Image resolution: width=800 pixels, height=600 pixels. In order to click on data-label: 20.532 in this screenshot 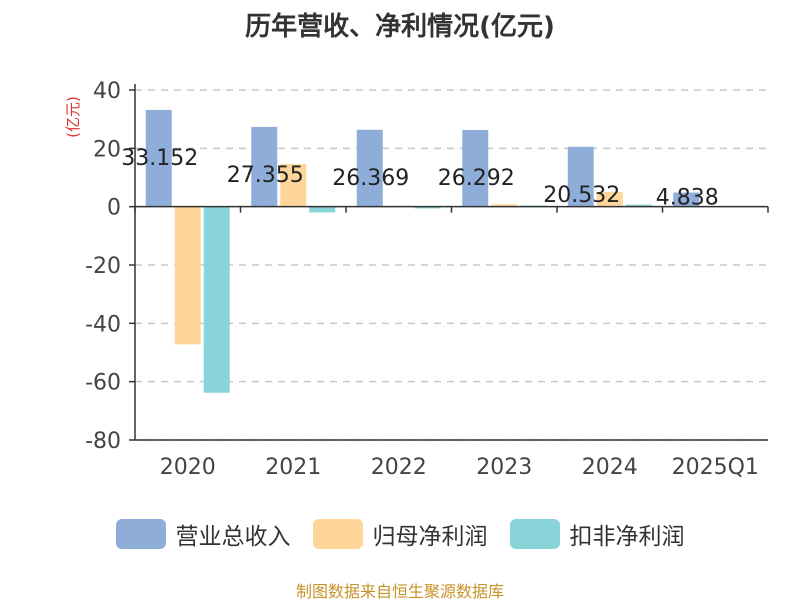, I will do `click(581, 195)`.